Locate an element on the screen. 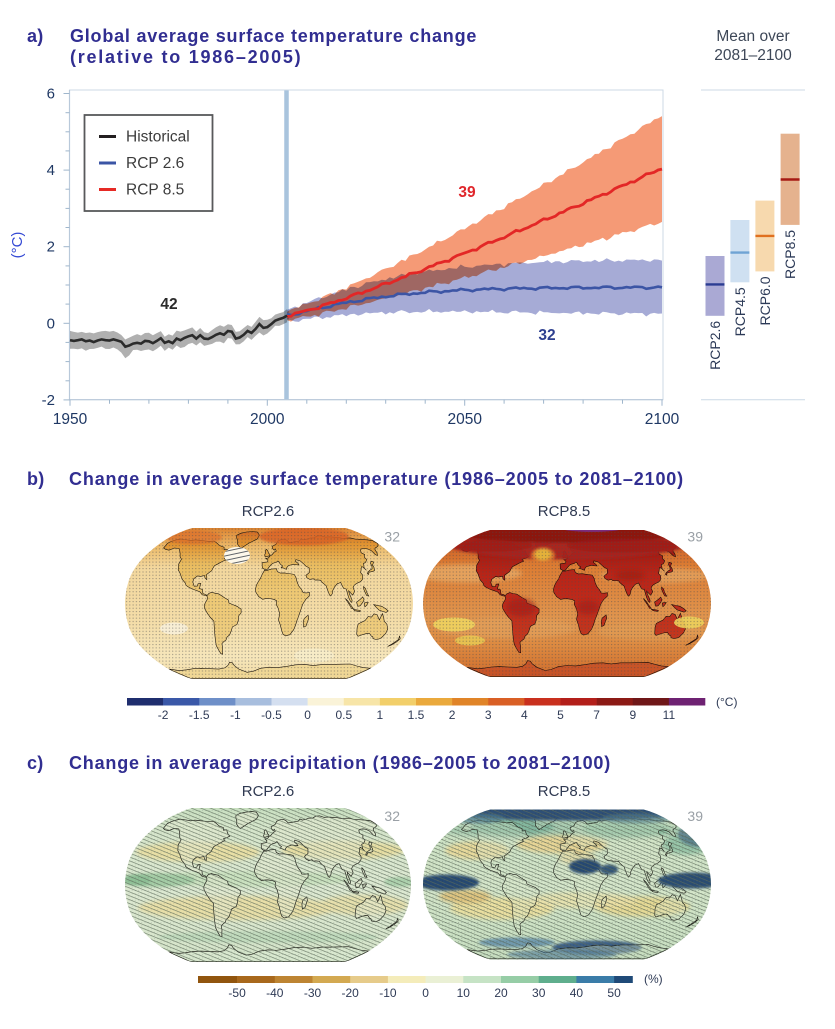  svg-text: a) is located at coordinates (35, 36).